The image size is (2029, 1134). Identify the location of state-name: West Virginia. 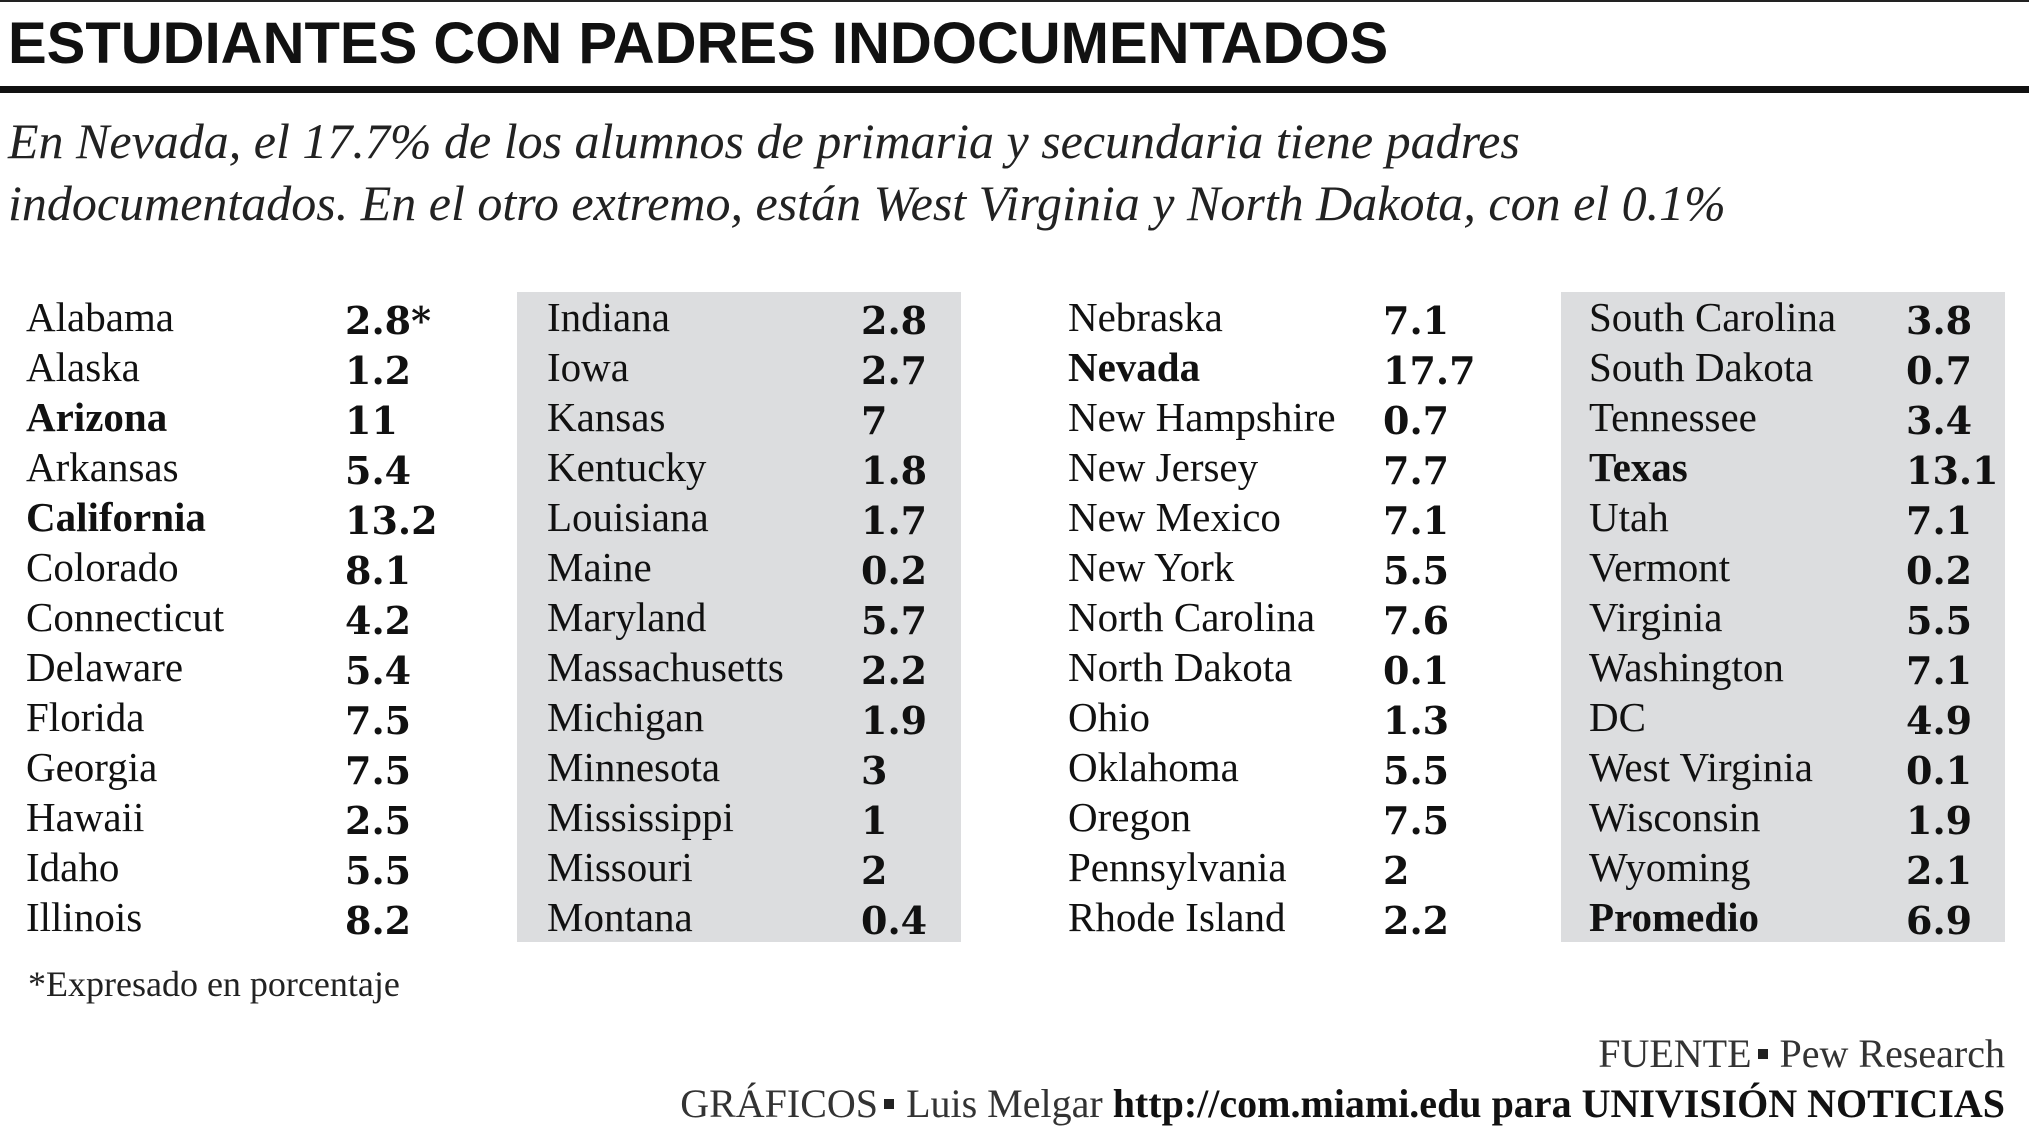
(1701, 767).